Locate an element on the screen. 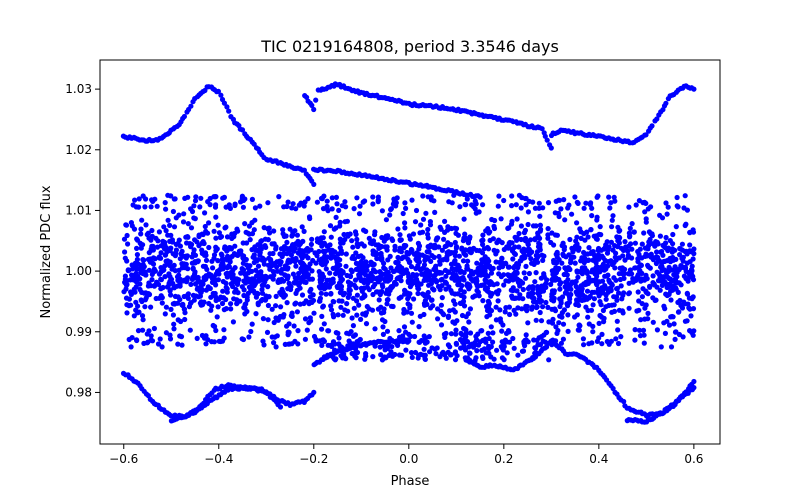 The width and height of the screenshot is (800, 500). x-tick-label: 0.4 is located at coordinates (598, 459).